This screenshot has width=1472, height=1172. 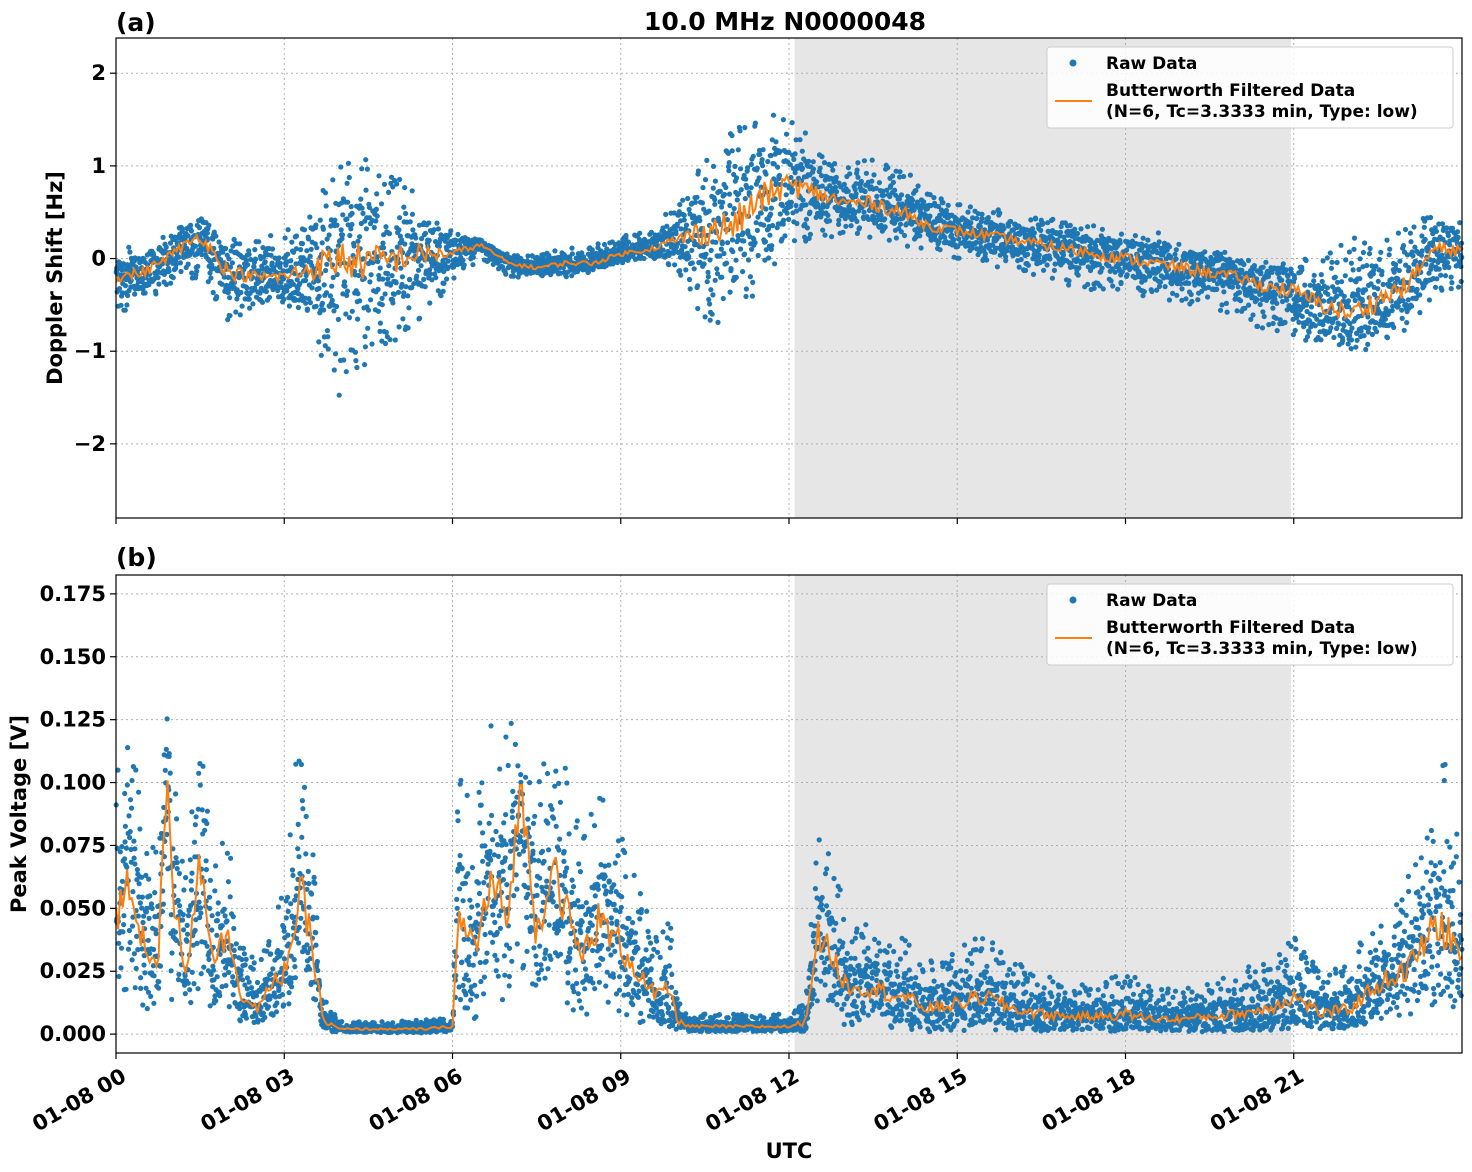 What do you see at coordinates (1073, 63) in the screenshot?
I see `panel-a-legend-raw-marker` at bounding box center [1073, 63].